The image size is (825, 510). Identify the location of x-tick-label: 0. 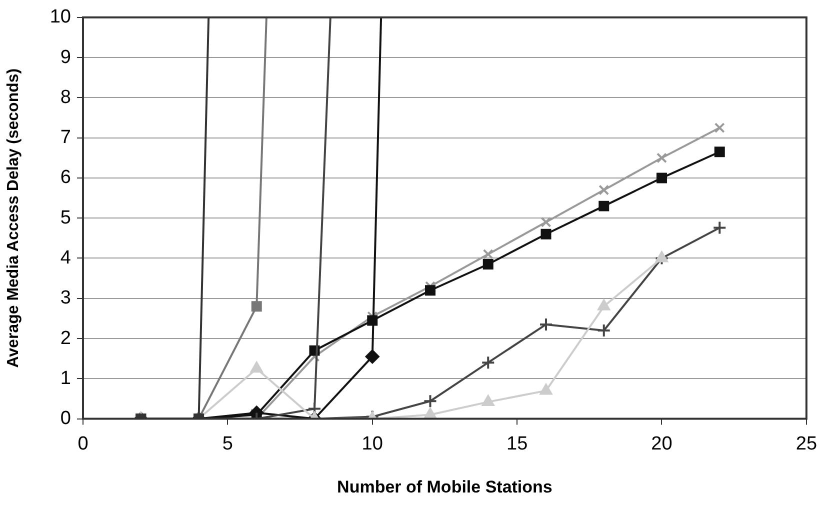
(83, 443).